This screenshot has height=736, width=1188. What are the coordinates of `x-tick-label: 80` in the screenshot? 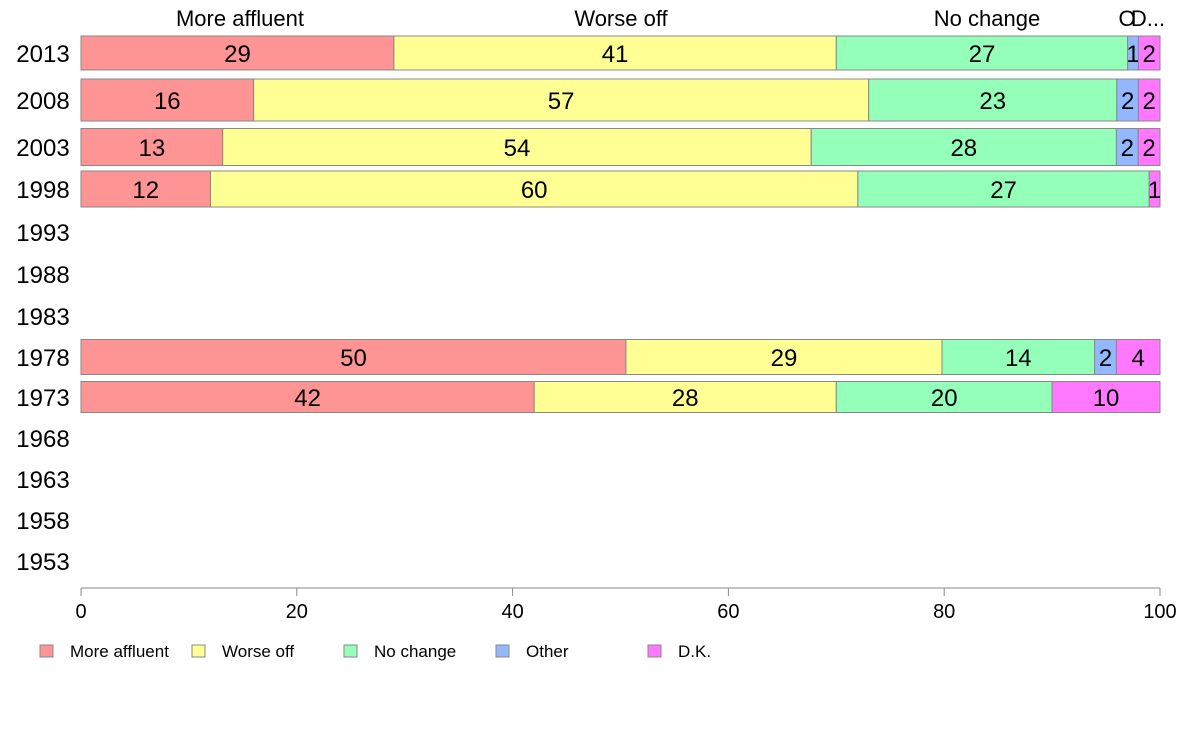 It's located at (944, 612).